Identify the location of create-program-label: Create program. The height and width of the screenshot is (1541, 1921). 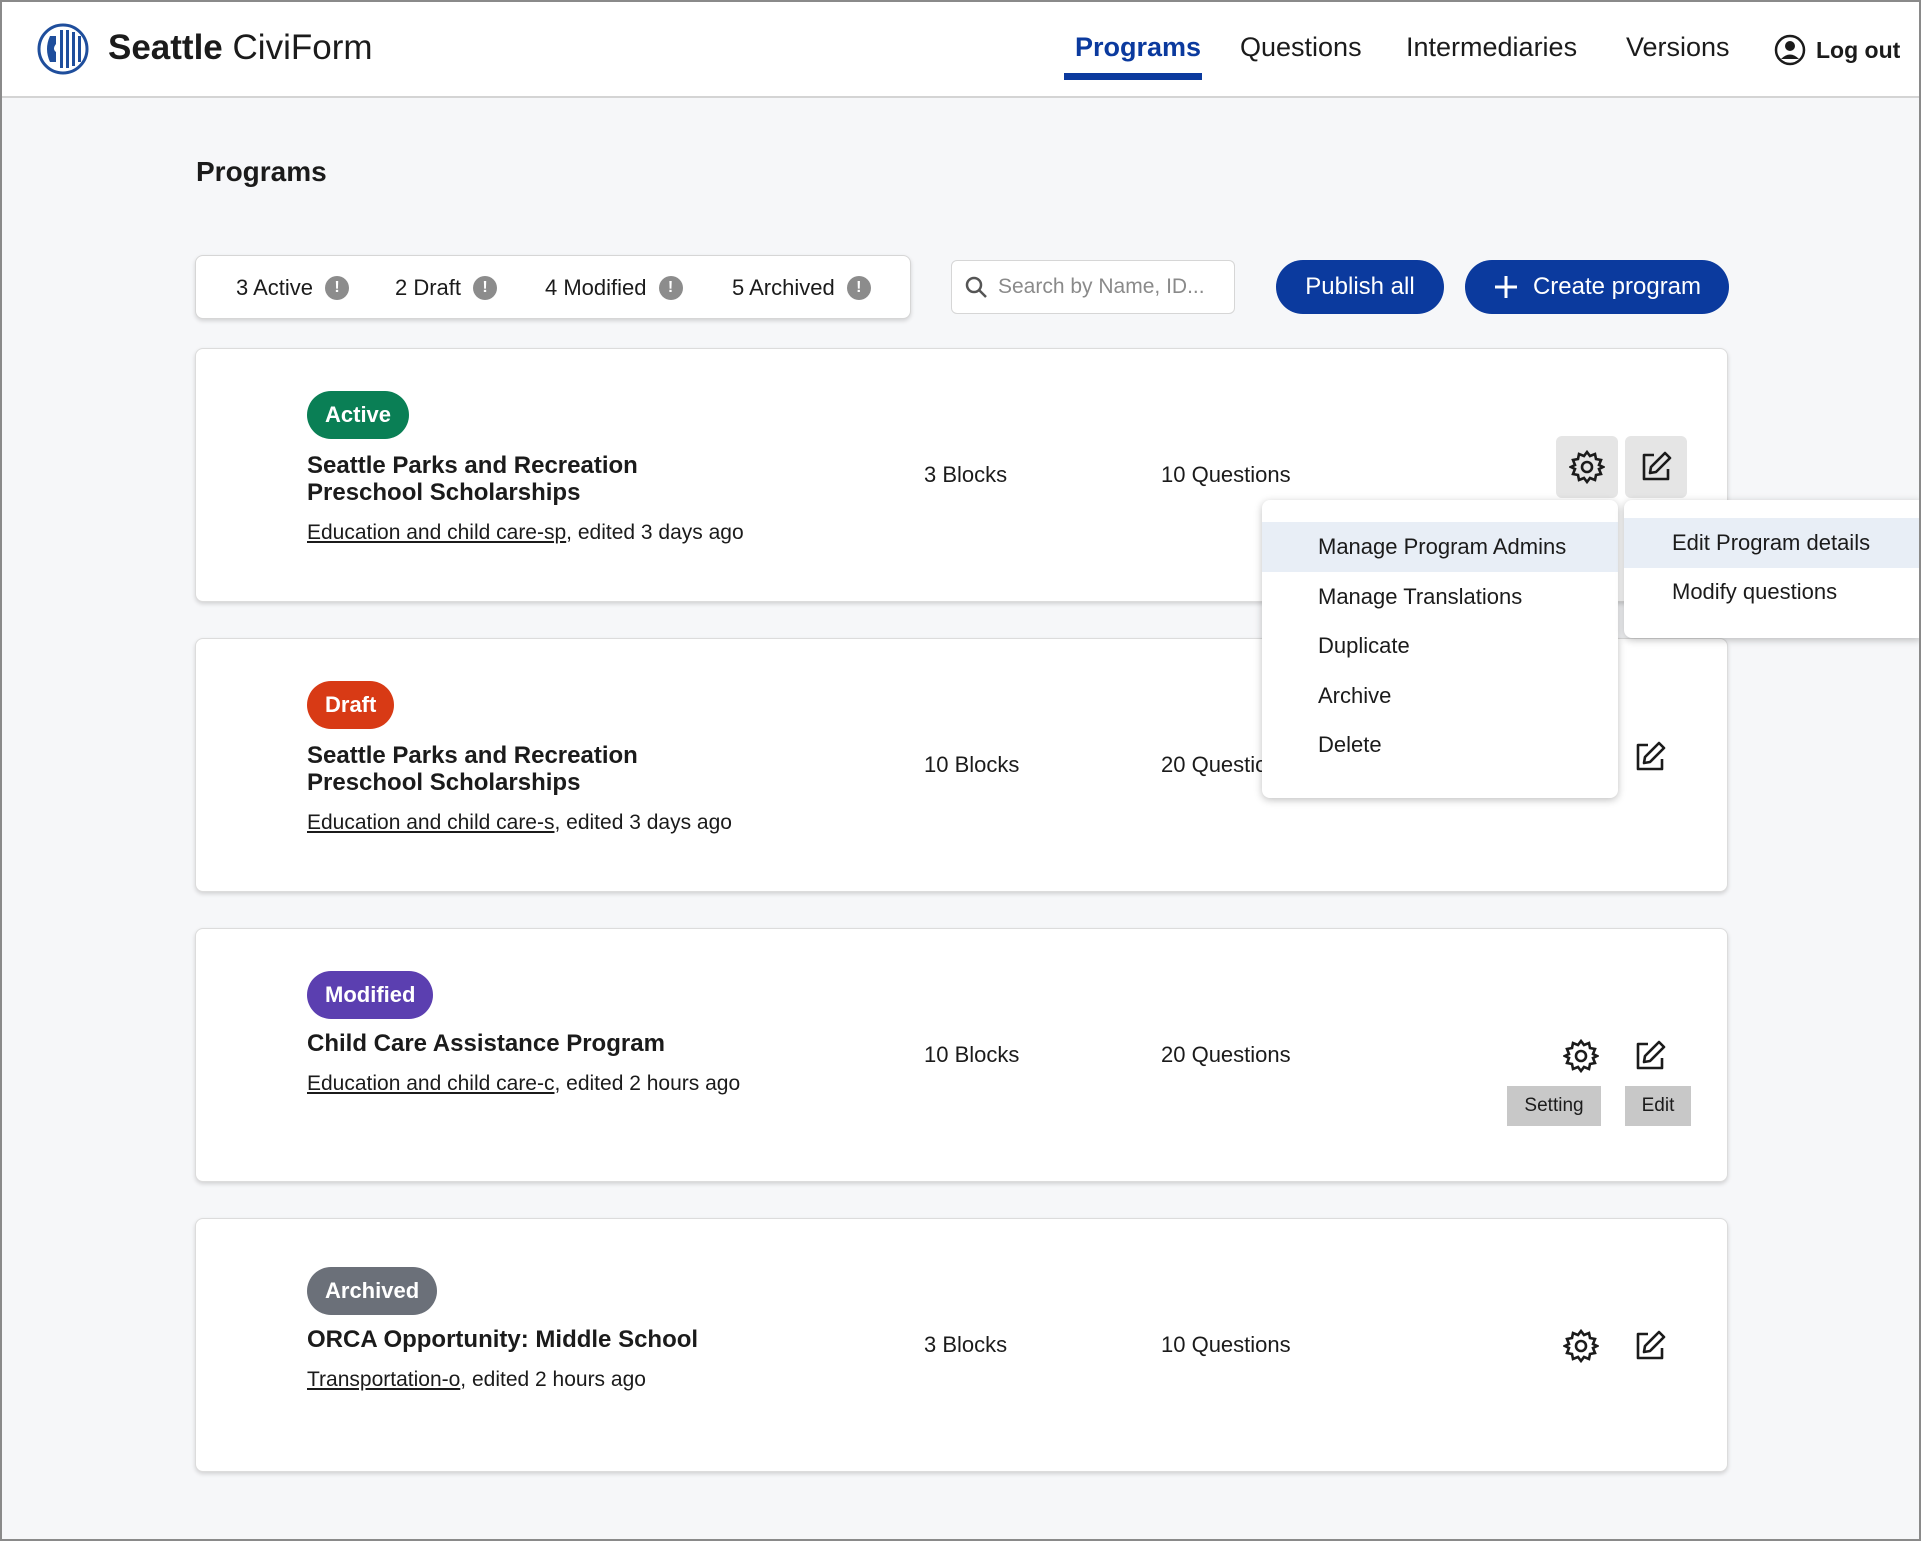
(1617, 286).